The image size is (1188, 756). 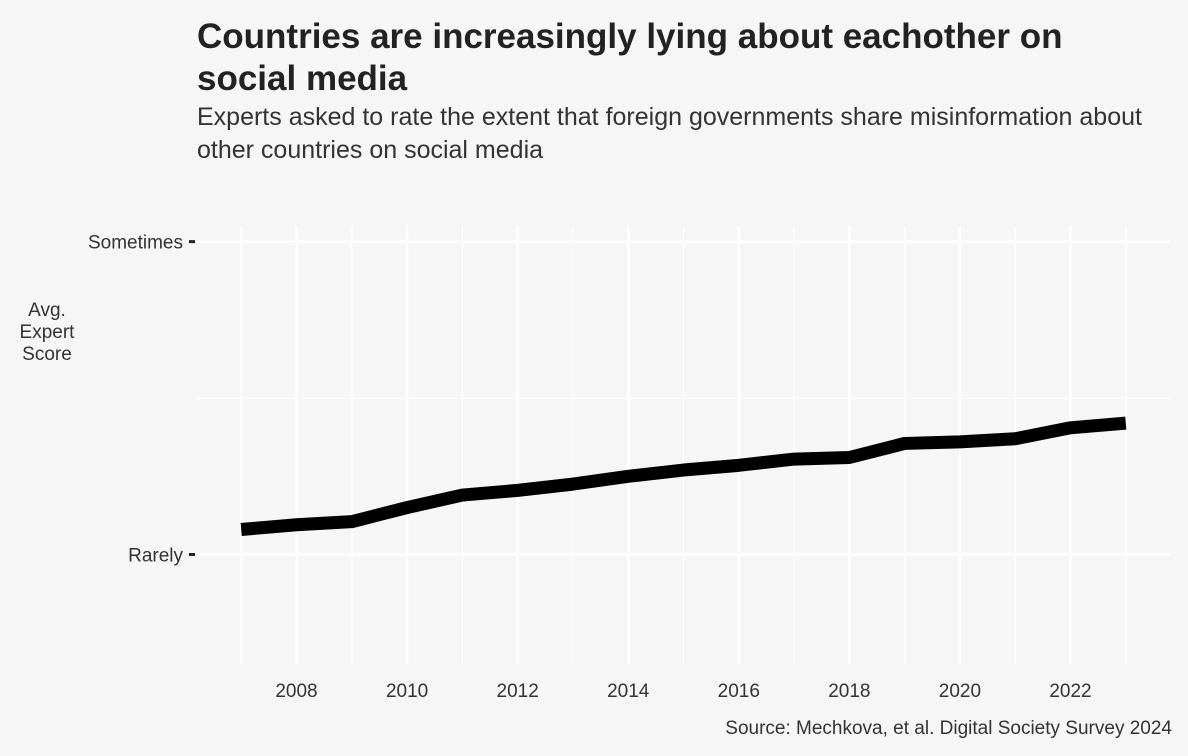 I want to click on y-tick-labels: Sometimes Rarely, so click(x=136, y=400).